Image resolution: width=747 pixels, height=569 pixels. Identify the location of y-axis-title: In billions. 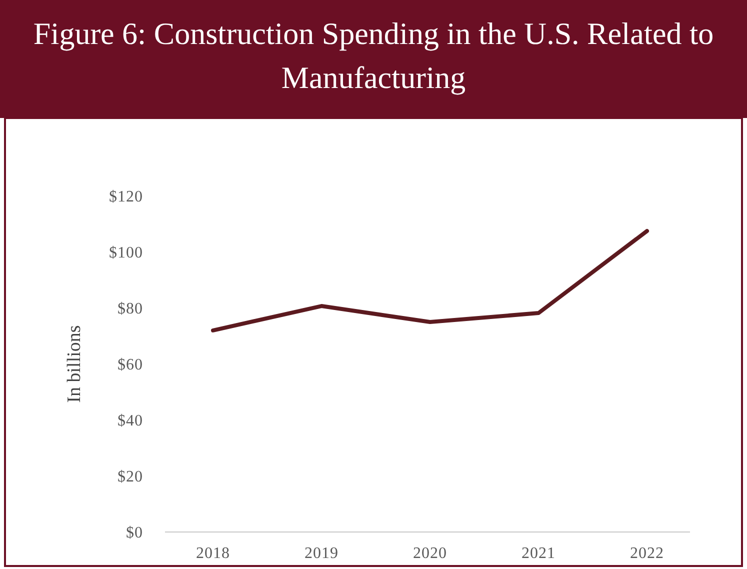
(74, 364).